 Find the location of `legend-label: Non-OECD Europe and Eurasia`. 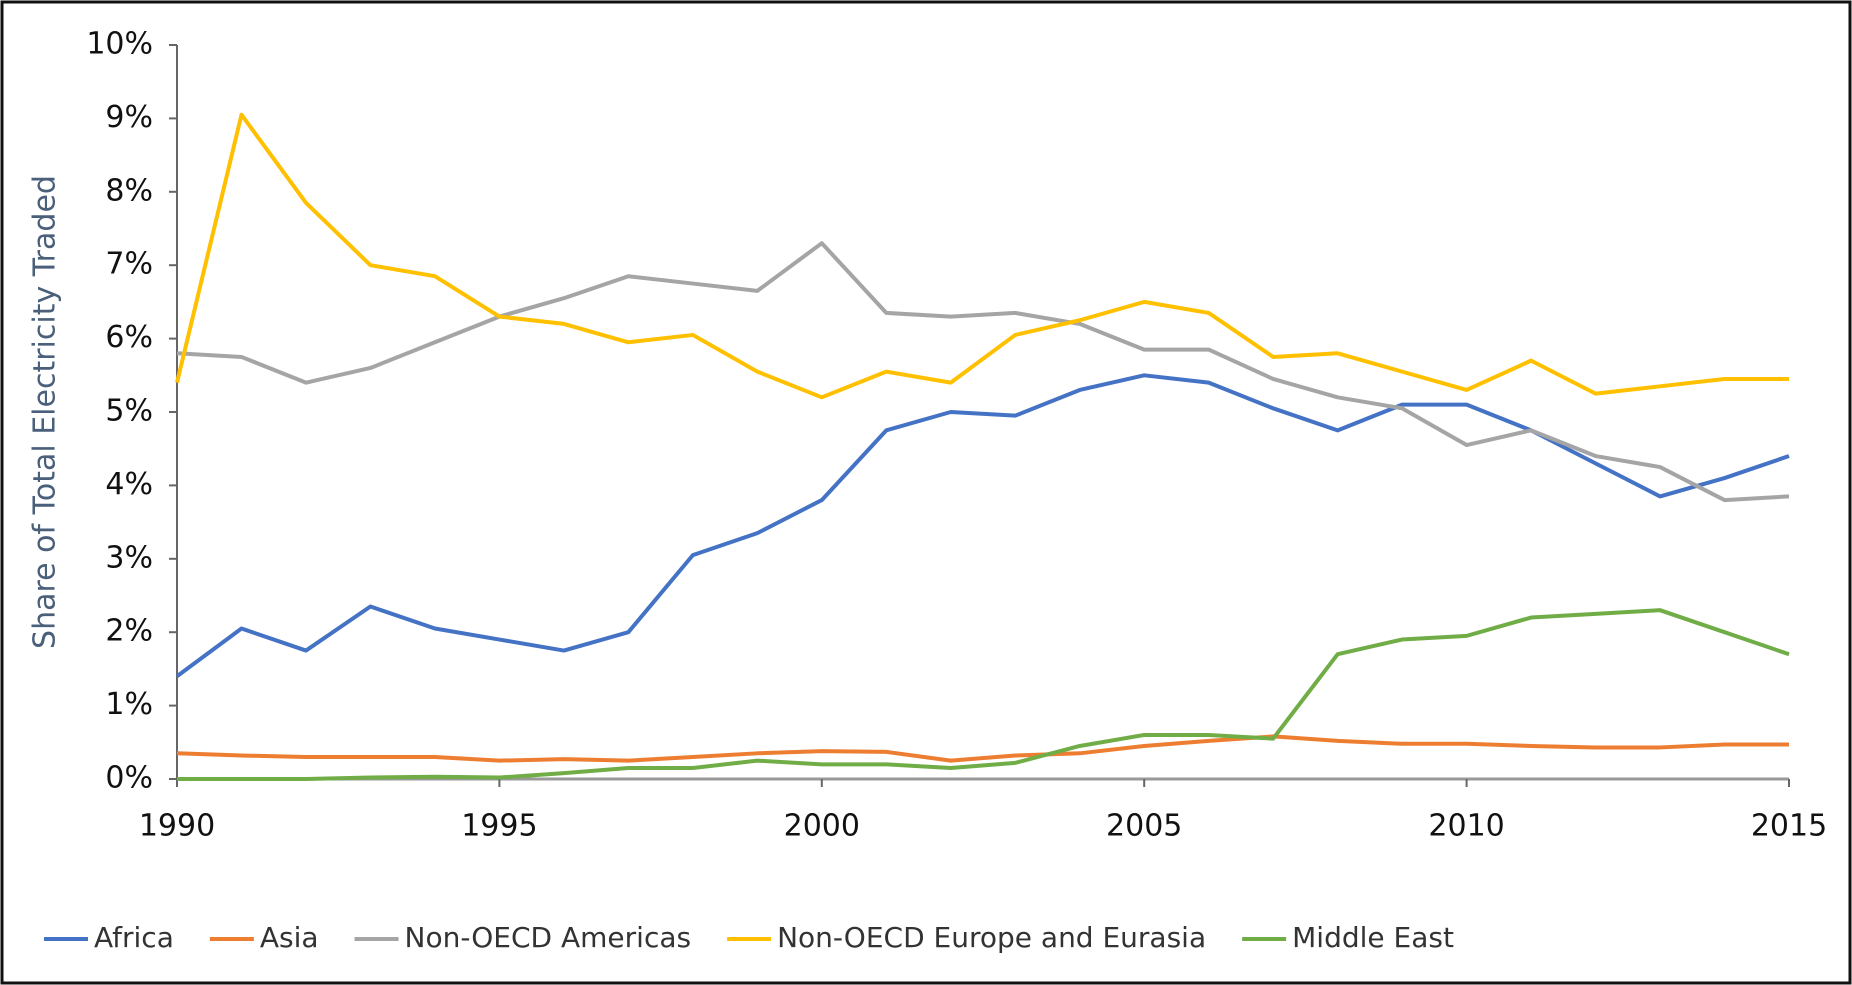

legend-label: Non-OECD Europe and Eurasia is located at coordinates (991, 937).